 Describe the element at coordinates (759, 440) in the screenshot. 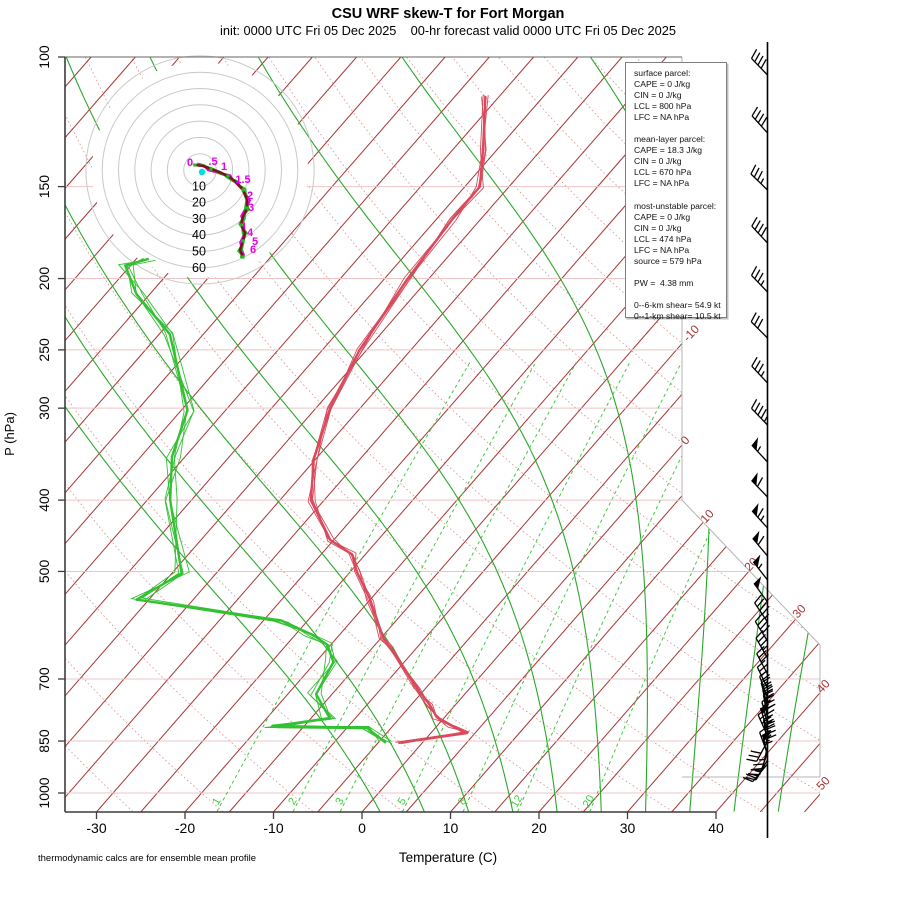

I see `wind-barbs` at that location.